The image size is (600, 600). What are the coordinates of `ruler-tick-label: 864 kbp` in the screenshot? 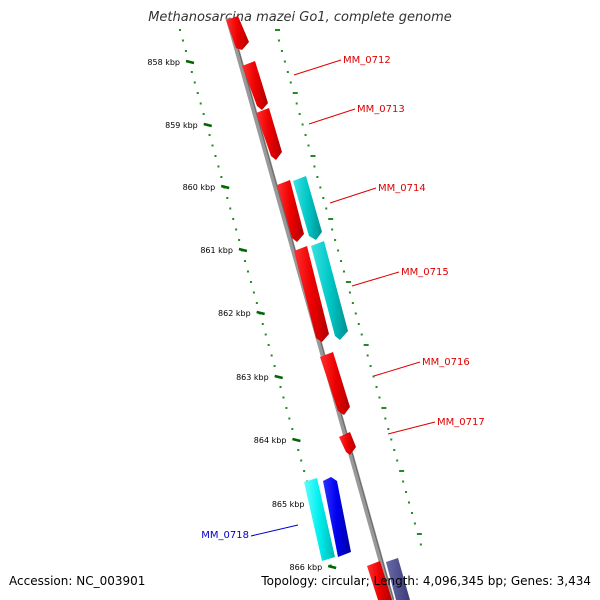 It's located at (270, 440).